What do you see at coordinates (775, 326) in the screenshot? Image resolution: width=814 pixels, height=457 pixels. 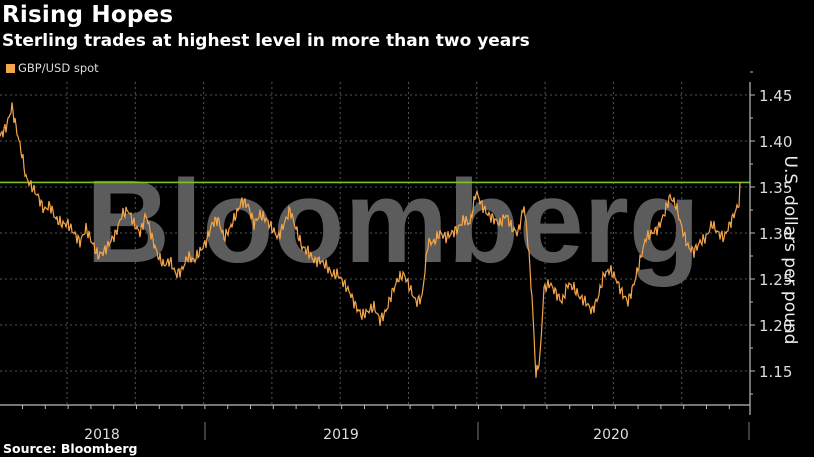 I see `y-tick-label: 1.20` at bounding box center [775, 326].